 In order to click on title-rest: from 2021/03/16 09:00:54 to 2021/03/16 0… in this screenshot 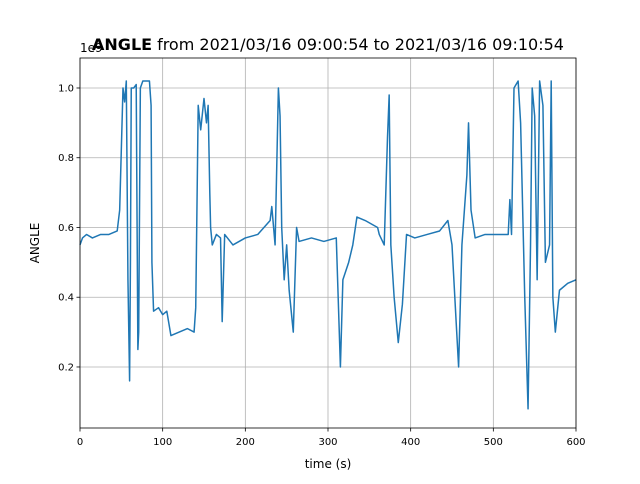, I will do `click(360, 44)`.